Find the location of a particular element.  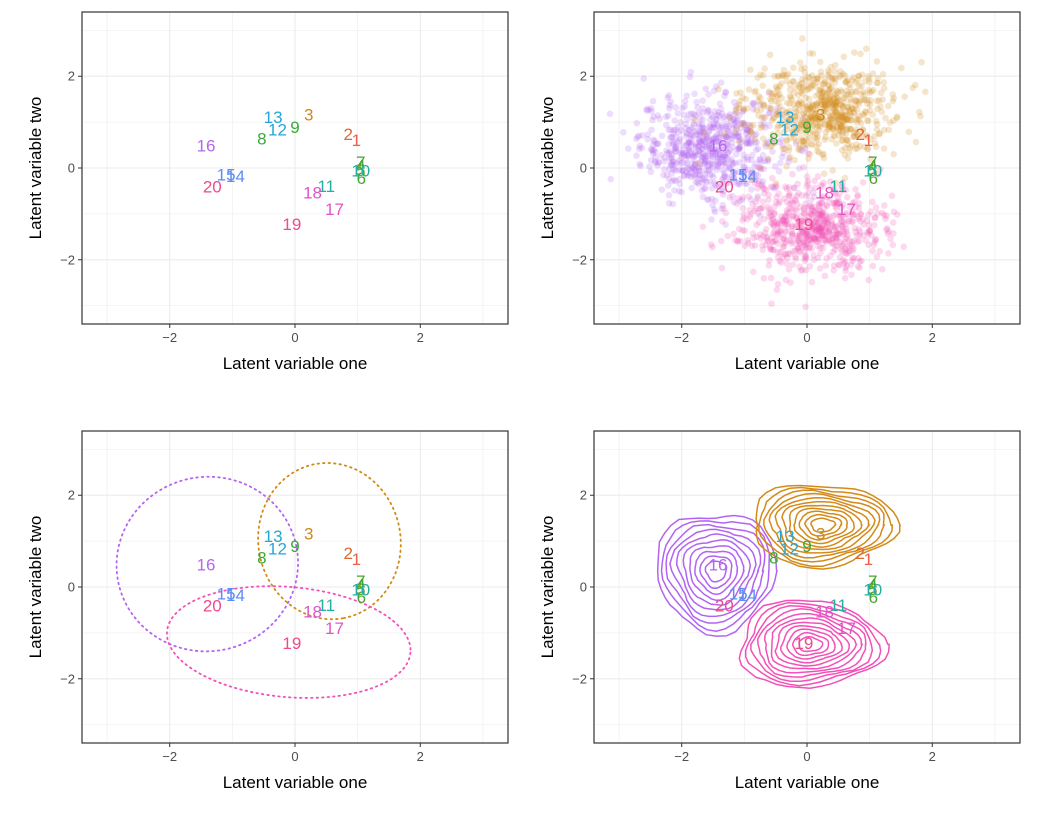

point-label: 13 is located at coordinates (273, 117).